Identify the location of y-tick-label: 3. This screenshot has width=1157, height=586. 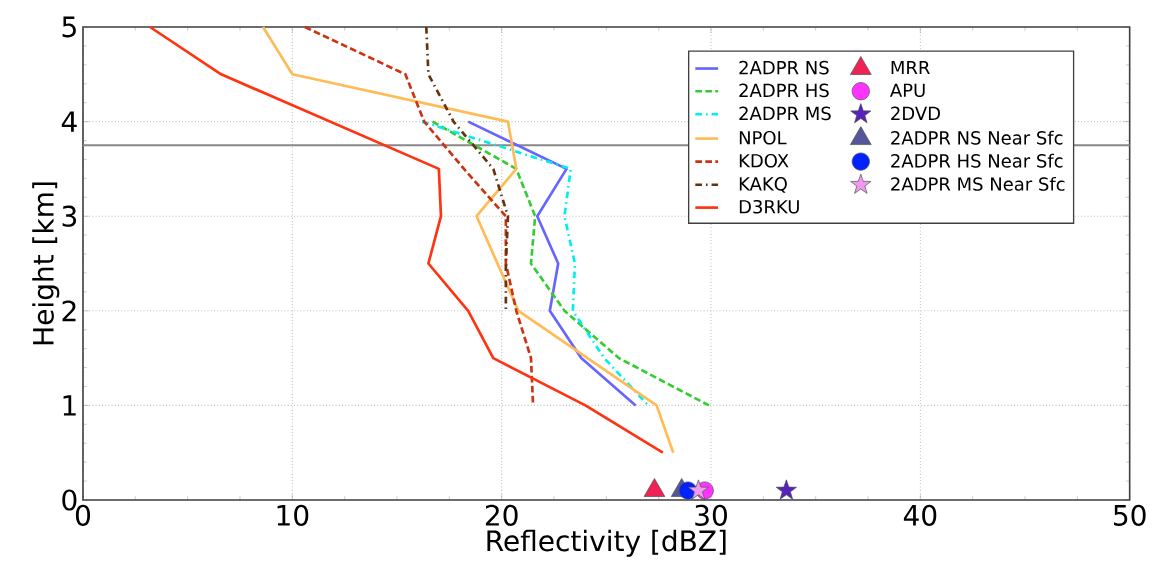
(69, 216).